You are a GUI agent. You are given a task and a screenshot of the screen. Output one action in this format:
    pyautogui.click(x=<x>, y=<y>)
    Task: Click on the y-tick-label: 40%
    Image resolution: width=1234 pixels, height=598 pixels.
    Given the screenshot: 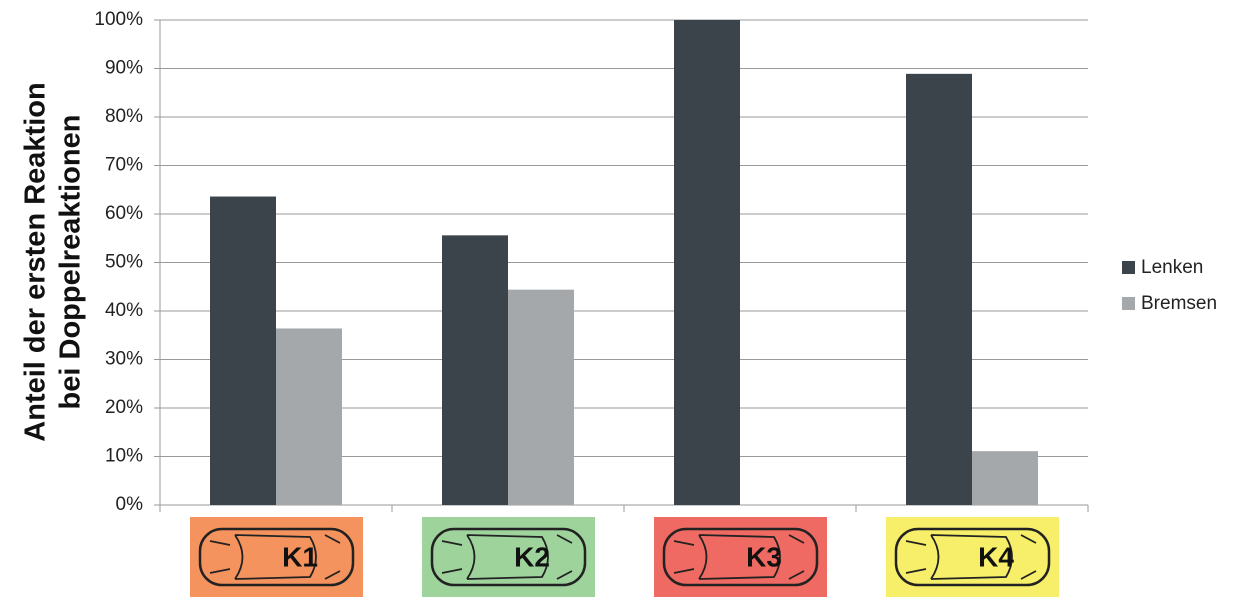 What is the action you would take?
    pyautogui.click(x=124, y=310)
    